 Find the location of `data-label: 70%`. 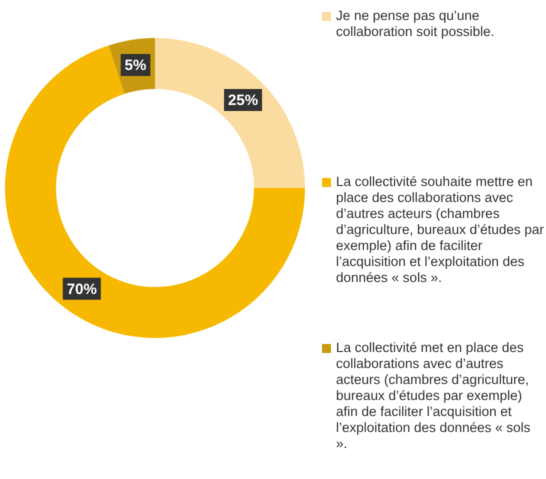

data-label: 70% is located at coordinates (81, 289).